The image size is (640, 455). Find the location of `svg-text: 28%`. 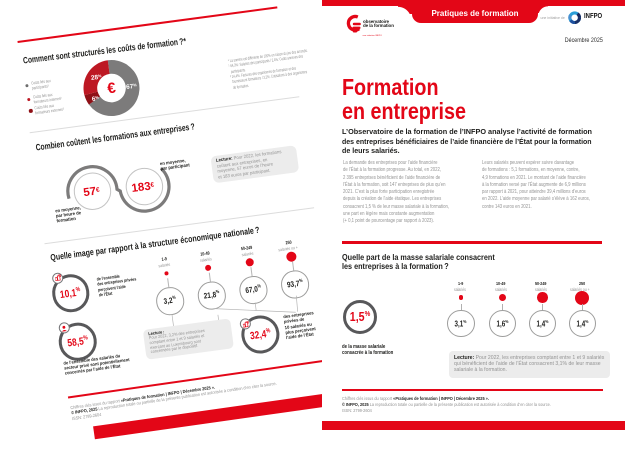

svg-text: 28% is located at coordinates (97, 78).